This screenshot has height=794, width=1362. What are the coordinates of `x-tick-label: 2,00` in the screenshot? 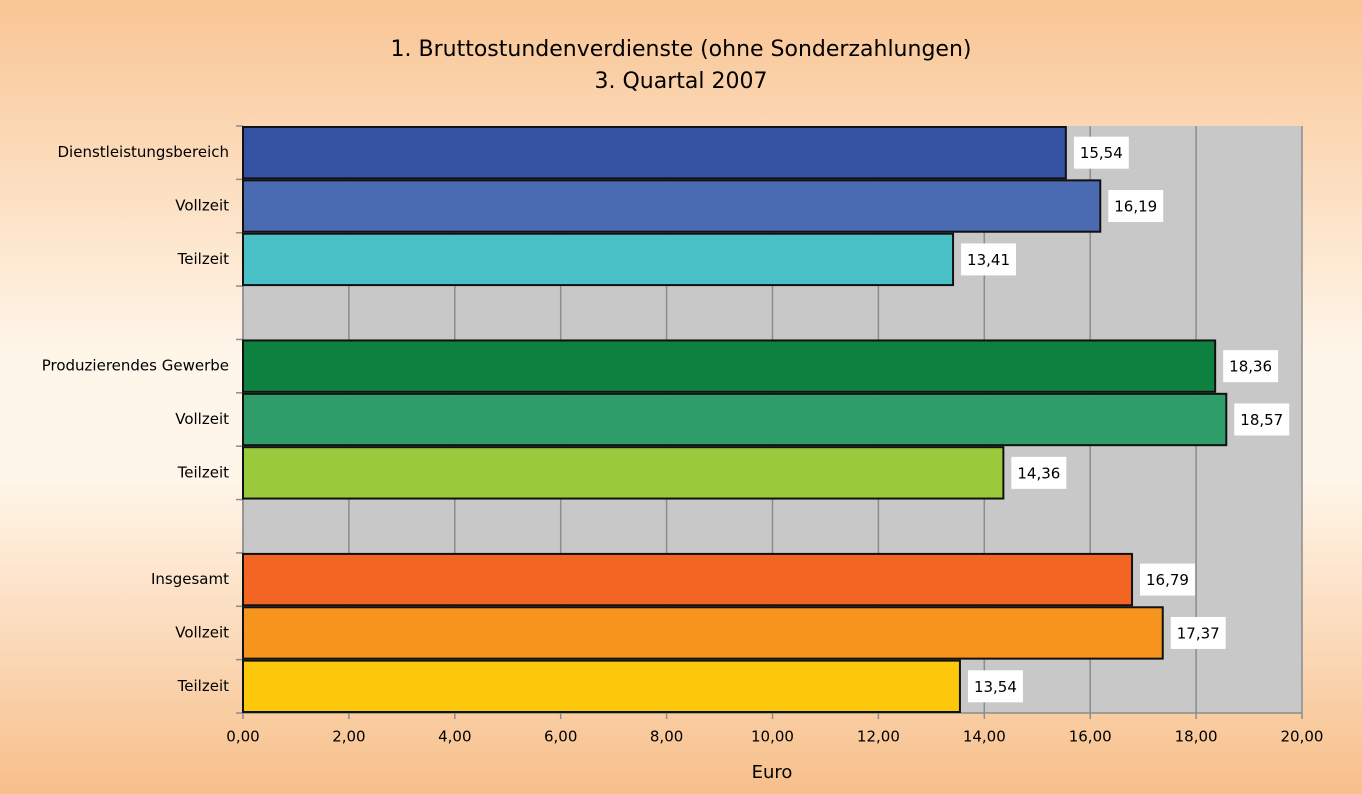 It's located at (348, 737).